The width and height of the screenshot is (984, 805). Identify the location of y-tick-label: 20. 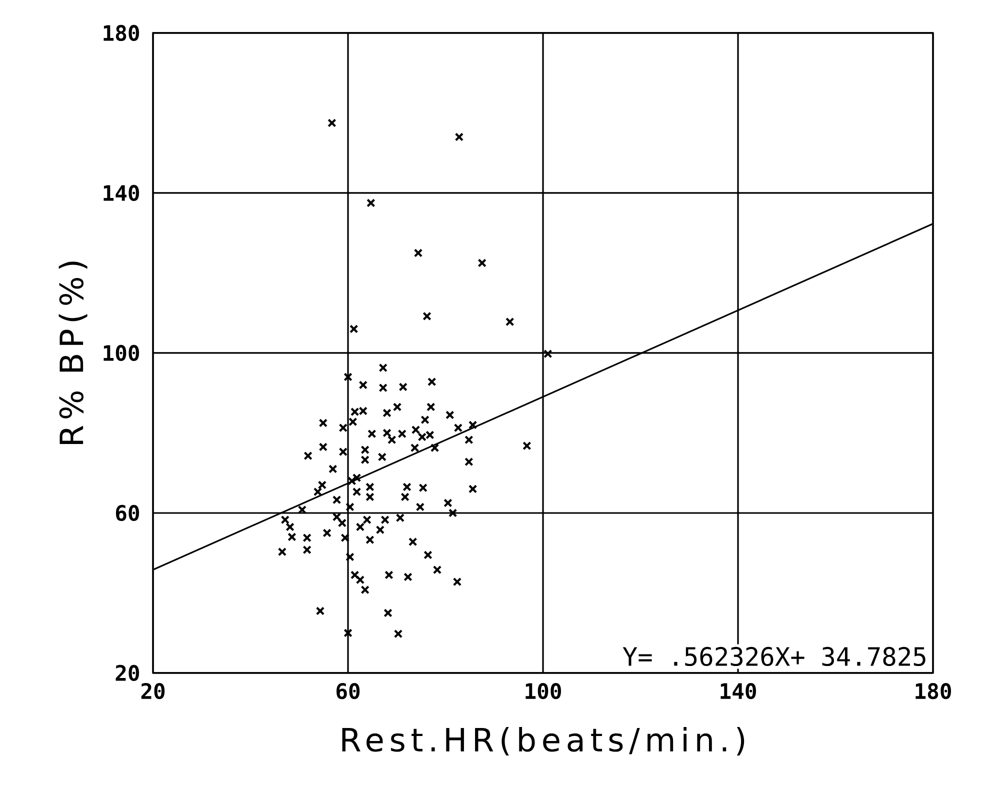
(128, 673).